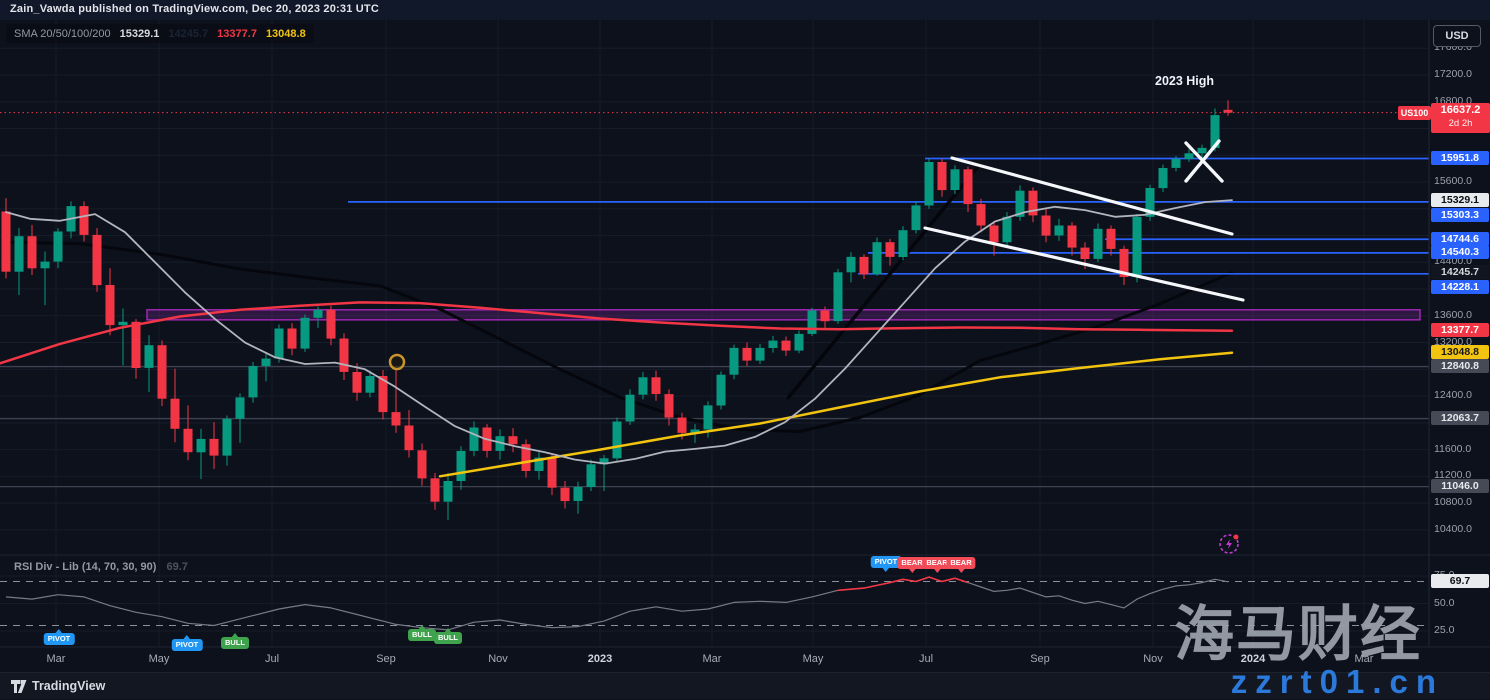 The height and width of the screenshot is (700, 1490). I want to click on last-price-badge: 16637.2 2d 2h, so click(1460, 118).